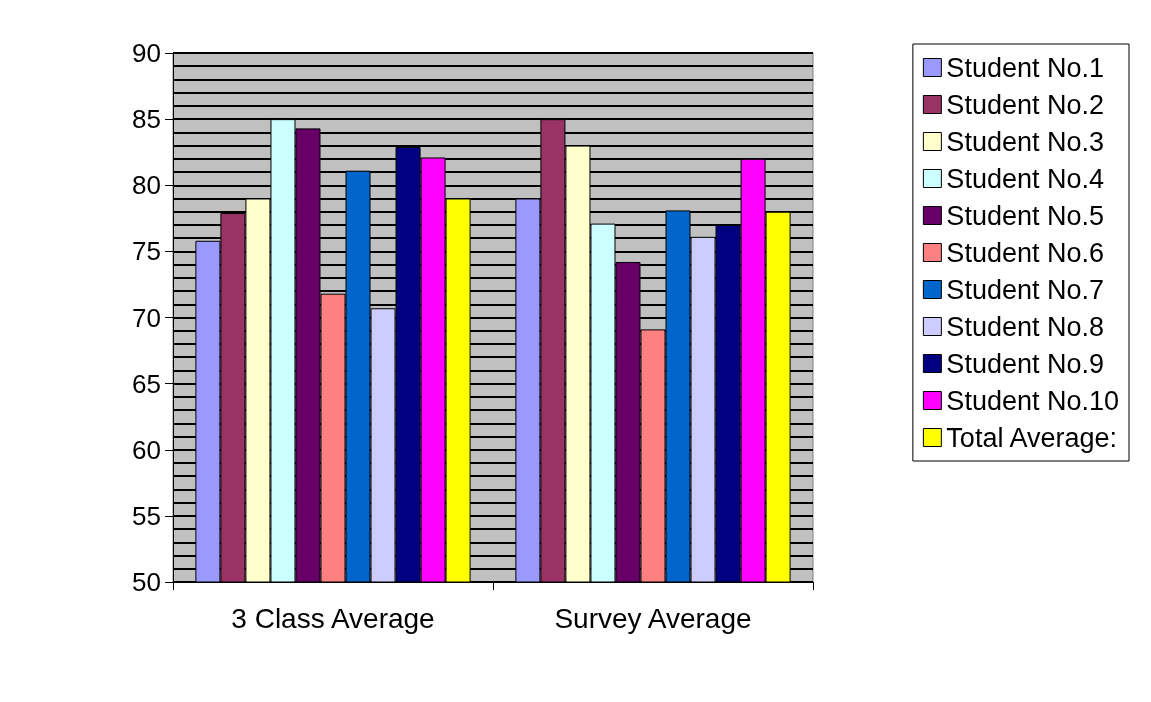  What do you see at coordinates (1025, 67) in the screenshot?
I see `legend-label: Student No.1` at bounding box center [1025, 67].